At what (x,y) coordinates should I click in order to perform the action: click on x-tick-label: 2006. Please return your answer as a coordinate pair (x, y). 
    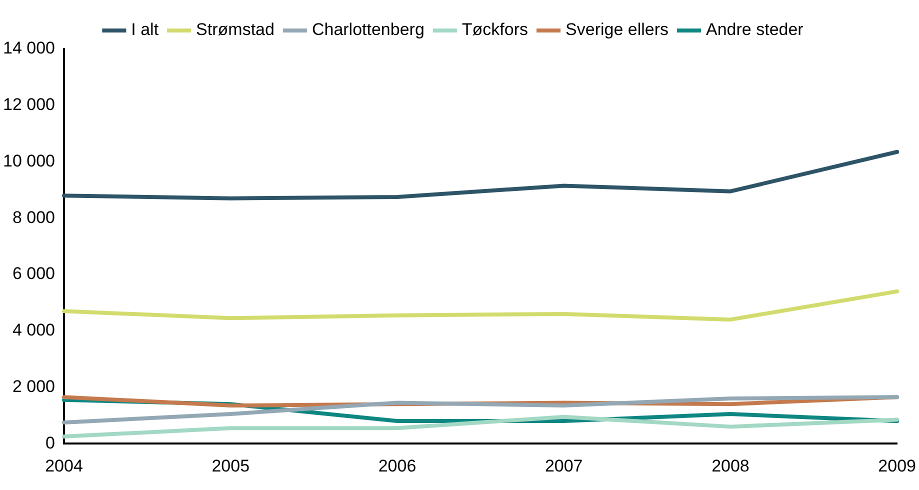
    Looking at the image, I should click on (397, 466).